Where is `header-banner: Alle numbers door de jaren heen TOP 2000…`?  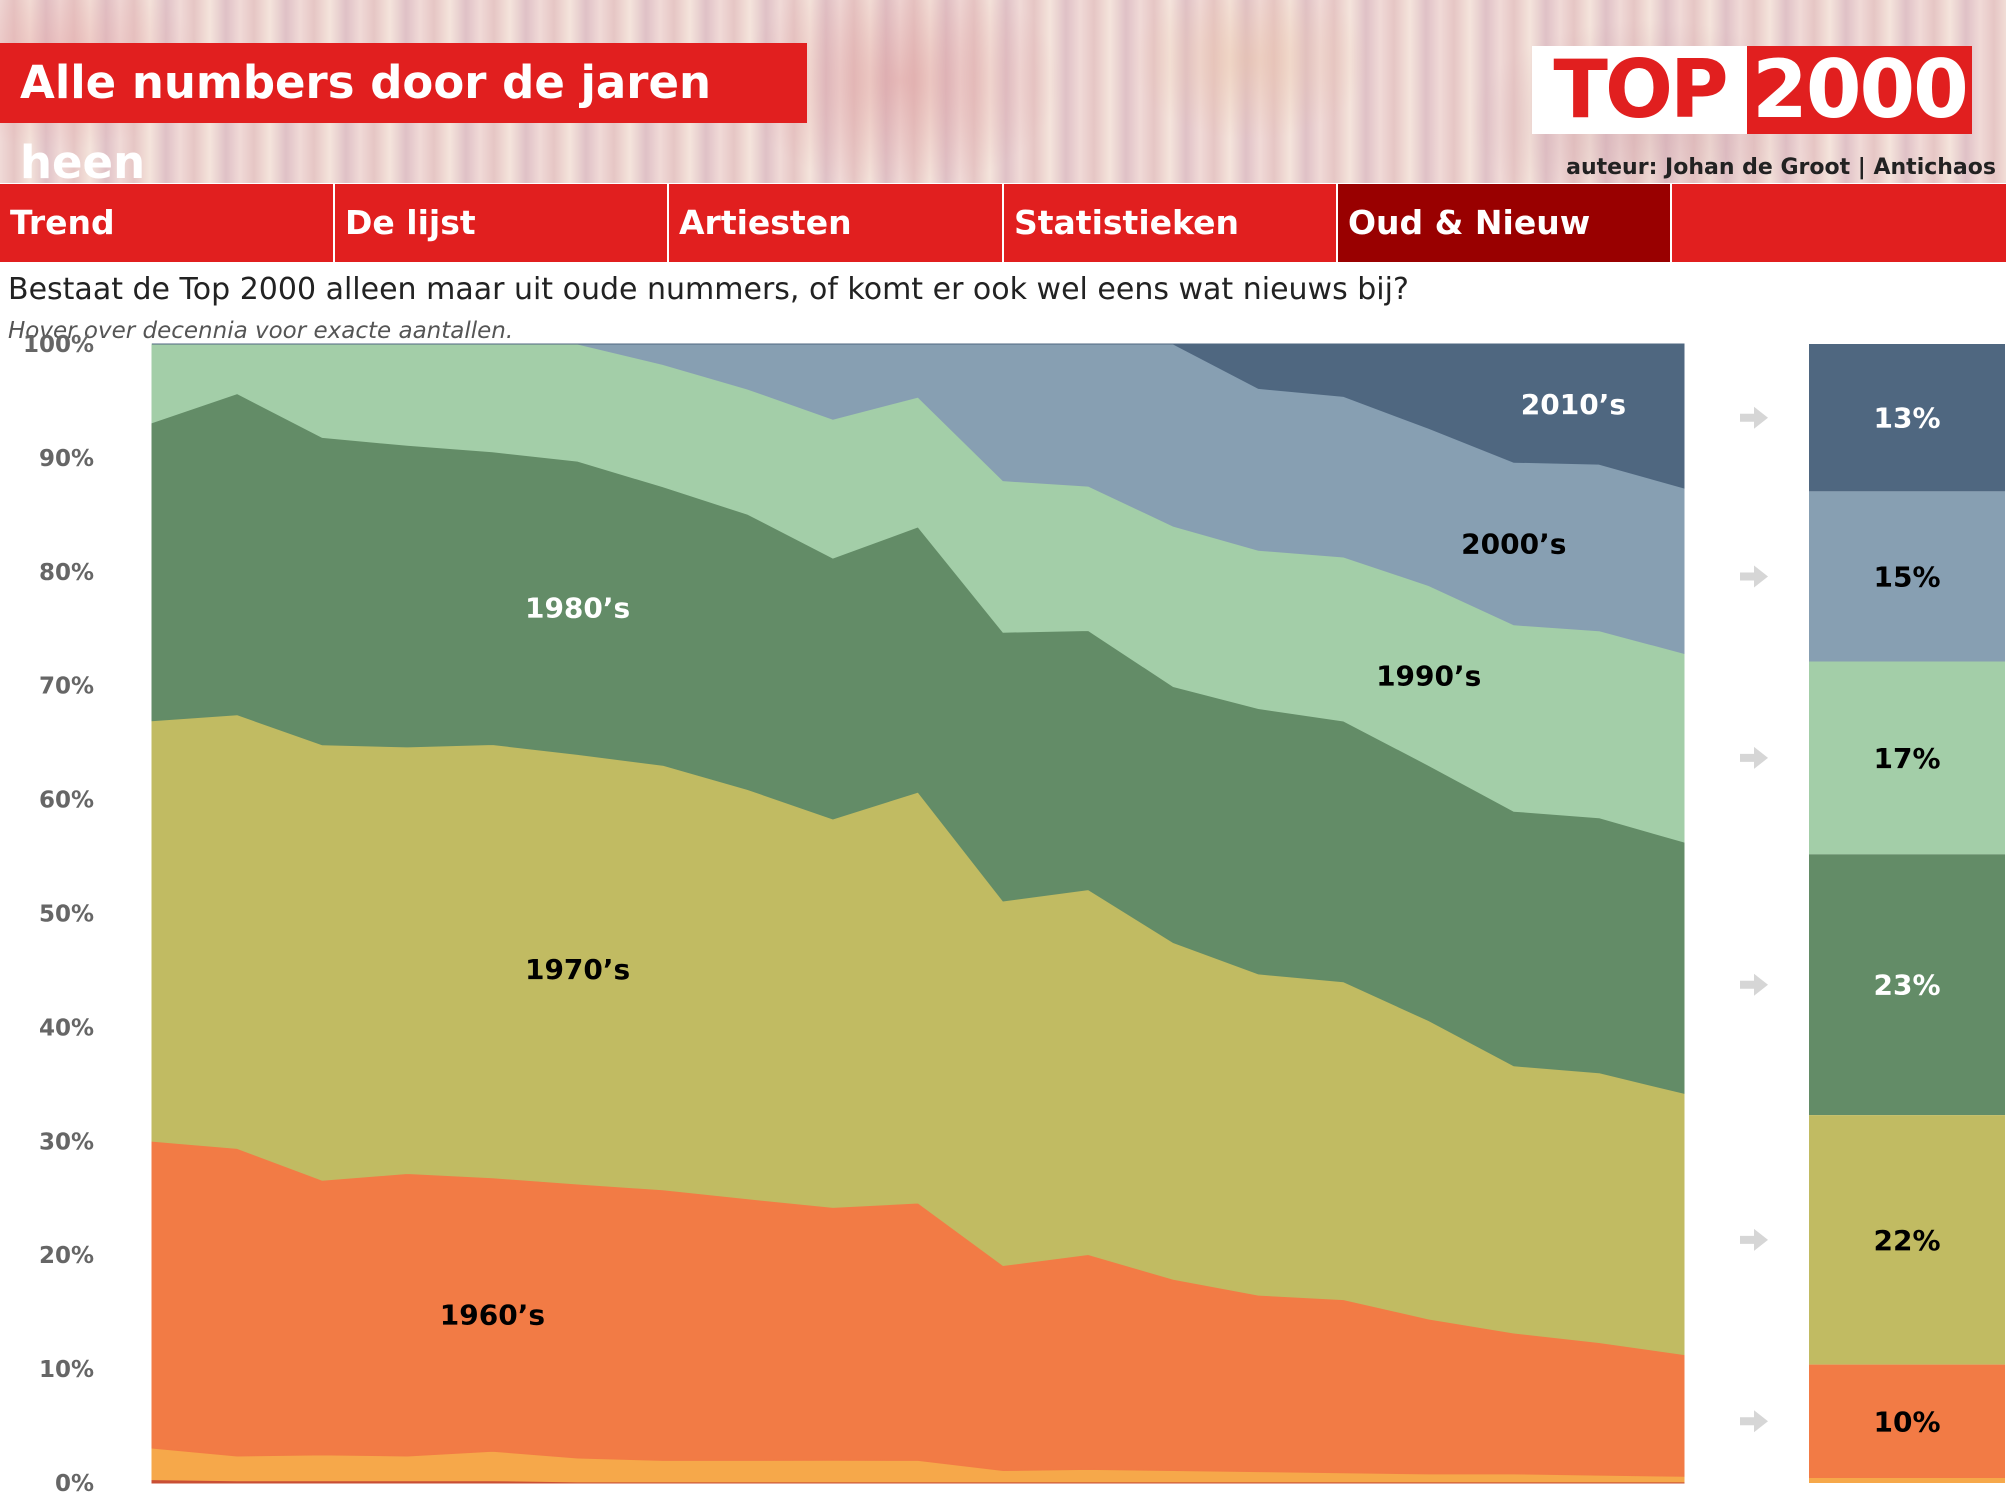 header-banner: Alle numbers door de jaren heen TOP 2000… is located at coordinates (1003, 91).